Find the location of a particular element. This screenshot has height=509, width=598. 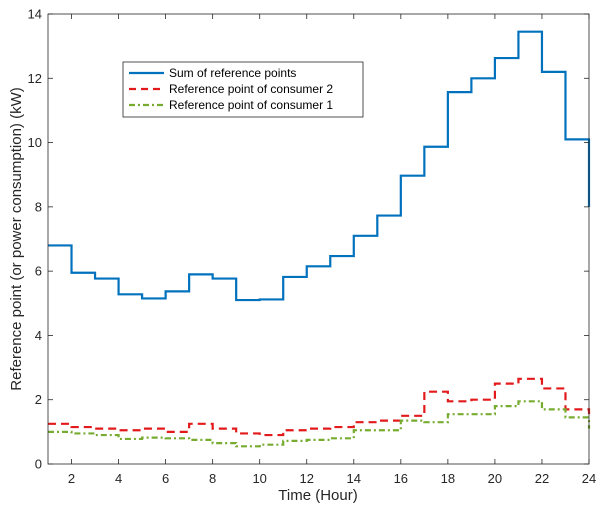

x-tick-labels: 2 4 6 8 10 12 14 16 18 20 22 24 is located at coordinates (332, 478).